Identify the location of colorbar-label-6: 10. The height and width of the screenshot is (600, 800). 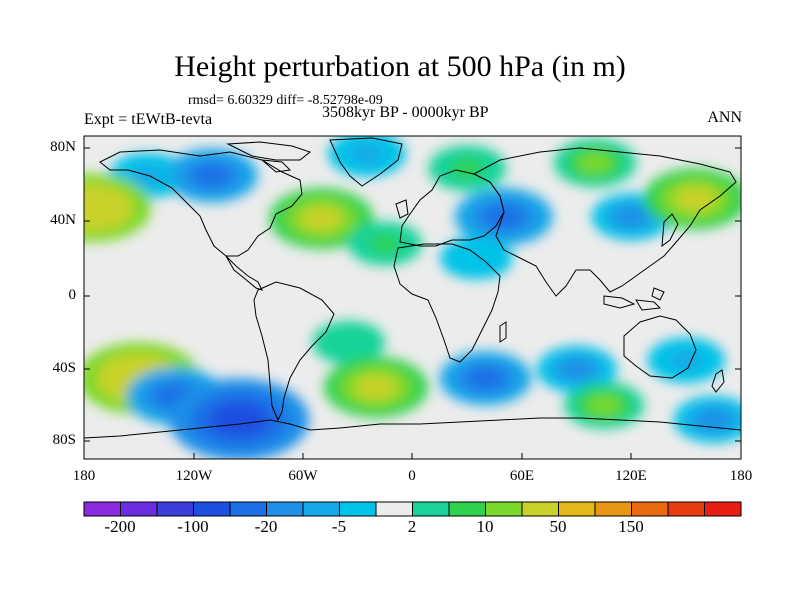
(485, 526).